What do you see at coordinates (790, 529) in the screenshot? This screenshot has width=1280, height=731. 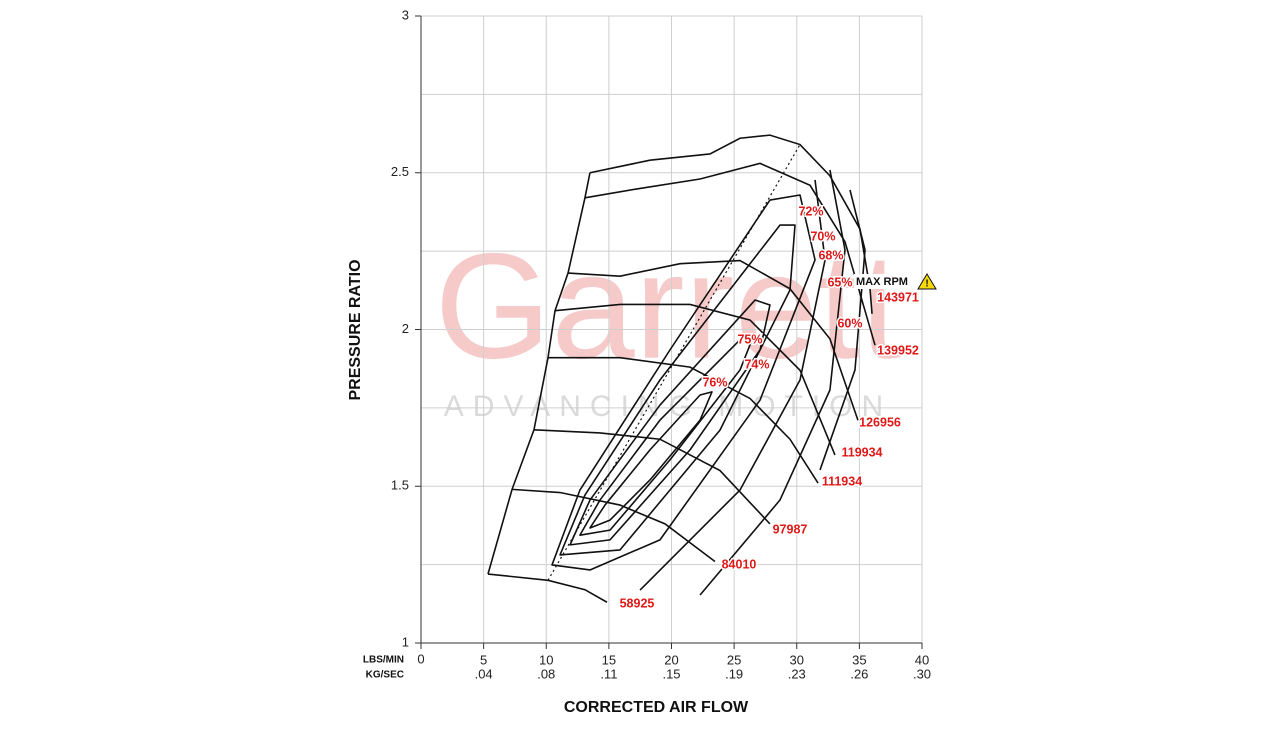 I see `speed-label: 97987` at bounding box center [790, 529].